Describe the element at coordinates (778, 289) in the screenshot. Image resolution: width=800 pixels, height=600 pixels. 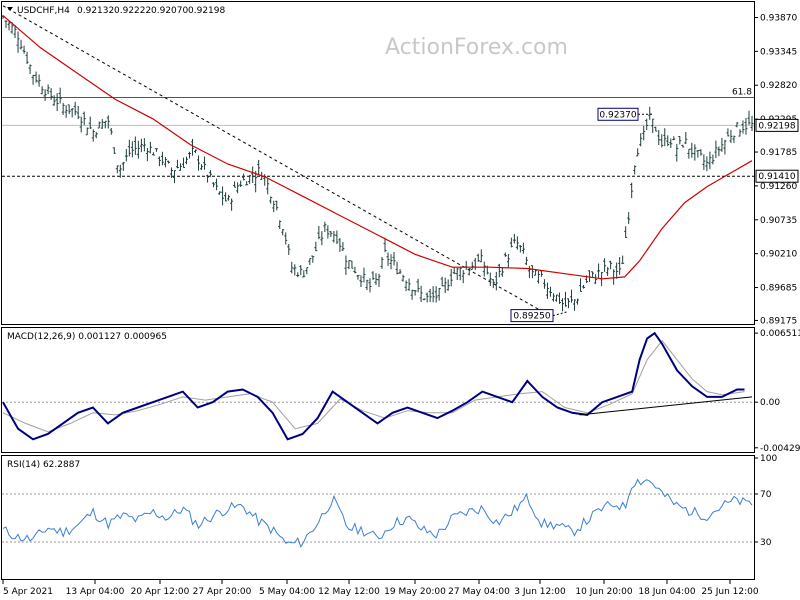
I see `price-ytick-label: 0.89685` at that location.